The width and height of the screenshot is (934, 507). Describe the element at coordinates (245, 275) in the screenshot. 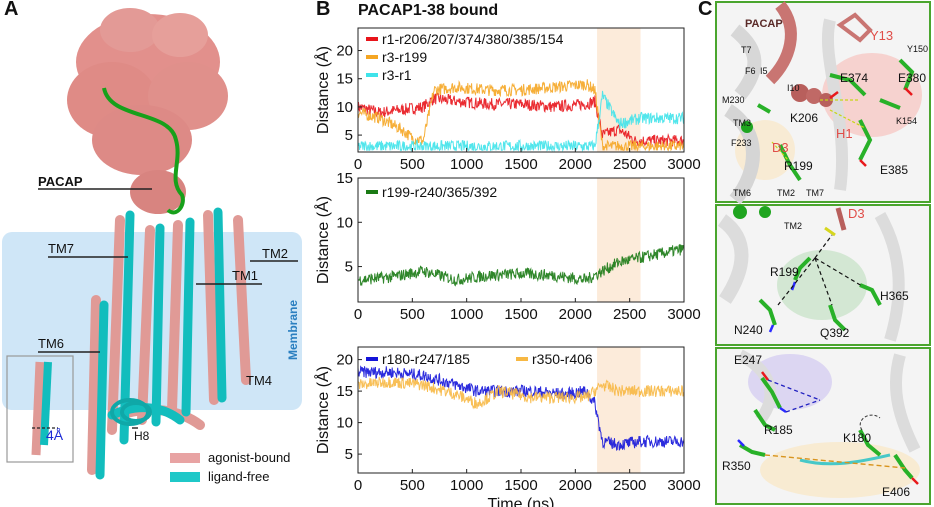

I see `tm1-label: TM1` at that location.